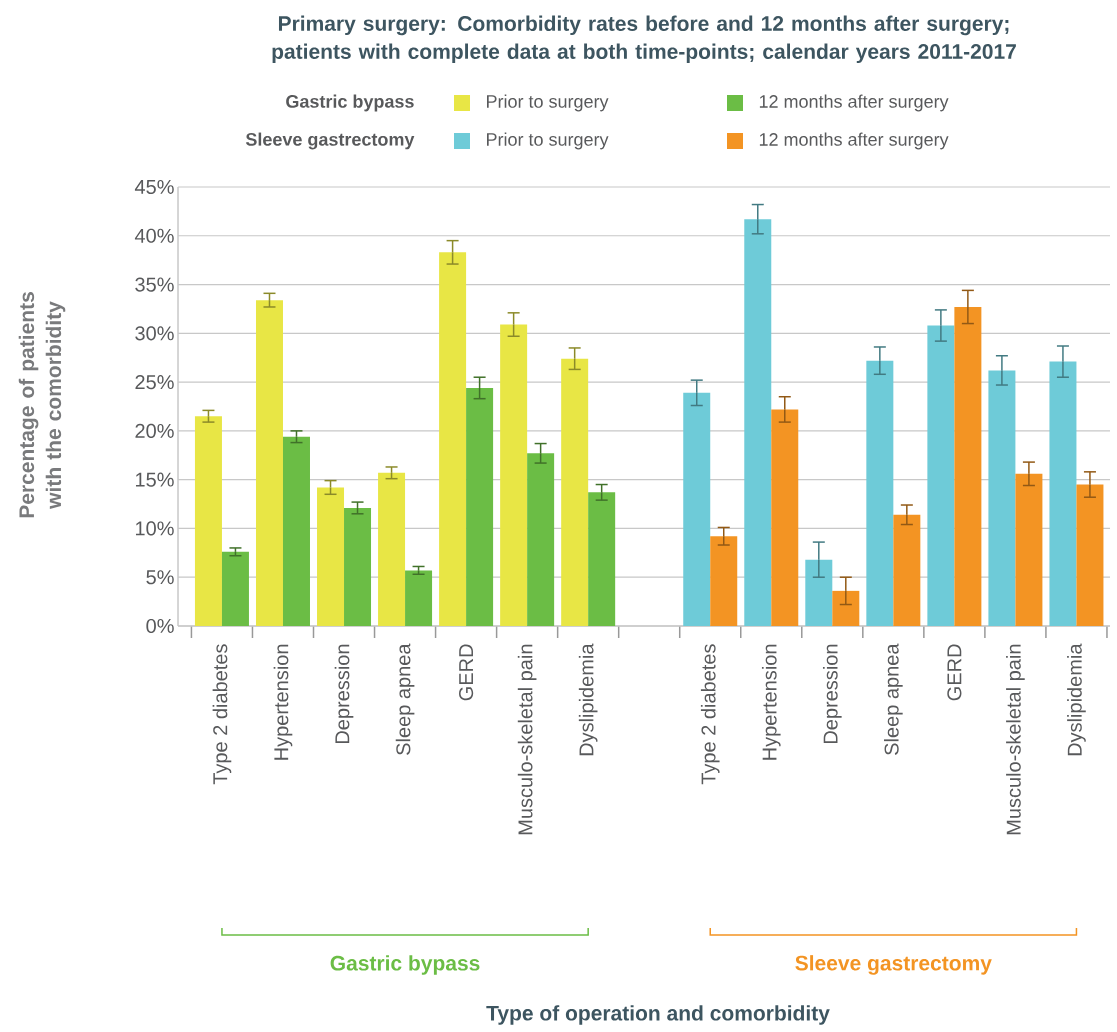 This screenshot has width=1117, height=1032. Describe the element at coordinates (154, 284) in the screenshot. I see `y-tick-label: 35%` at that location.